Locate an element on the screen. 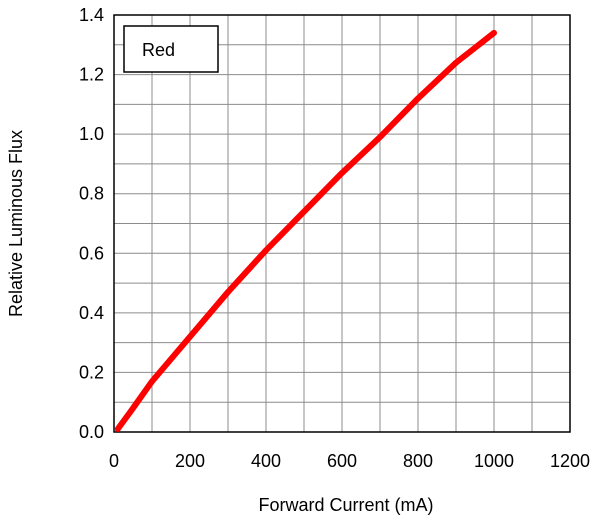 The width and height of the screenshot is (596, 521). y-tick-label: 0.8 is located at coordinates (91, 194).